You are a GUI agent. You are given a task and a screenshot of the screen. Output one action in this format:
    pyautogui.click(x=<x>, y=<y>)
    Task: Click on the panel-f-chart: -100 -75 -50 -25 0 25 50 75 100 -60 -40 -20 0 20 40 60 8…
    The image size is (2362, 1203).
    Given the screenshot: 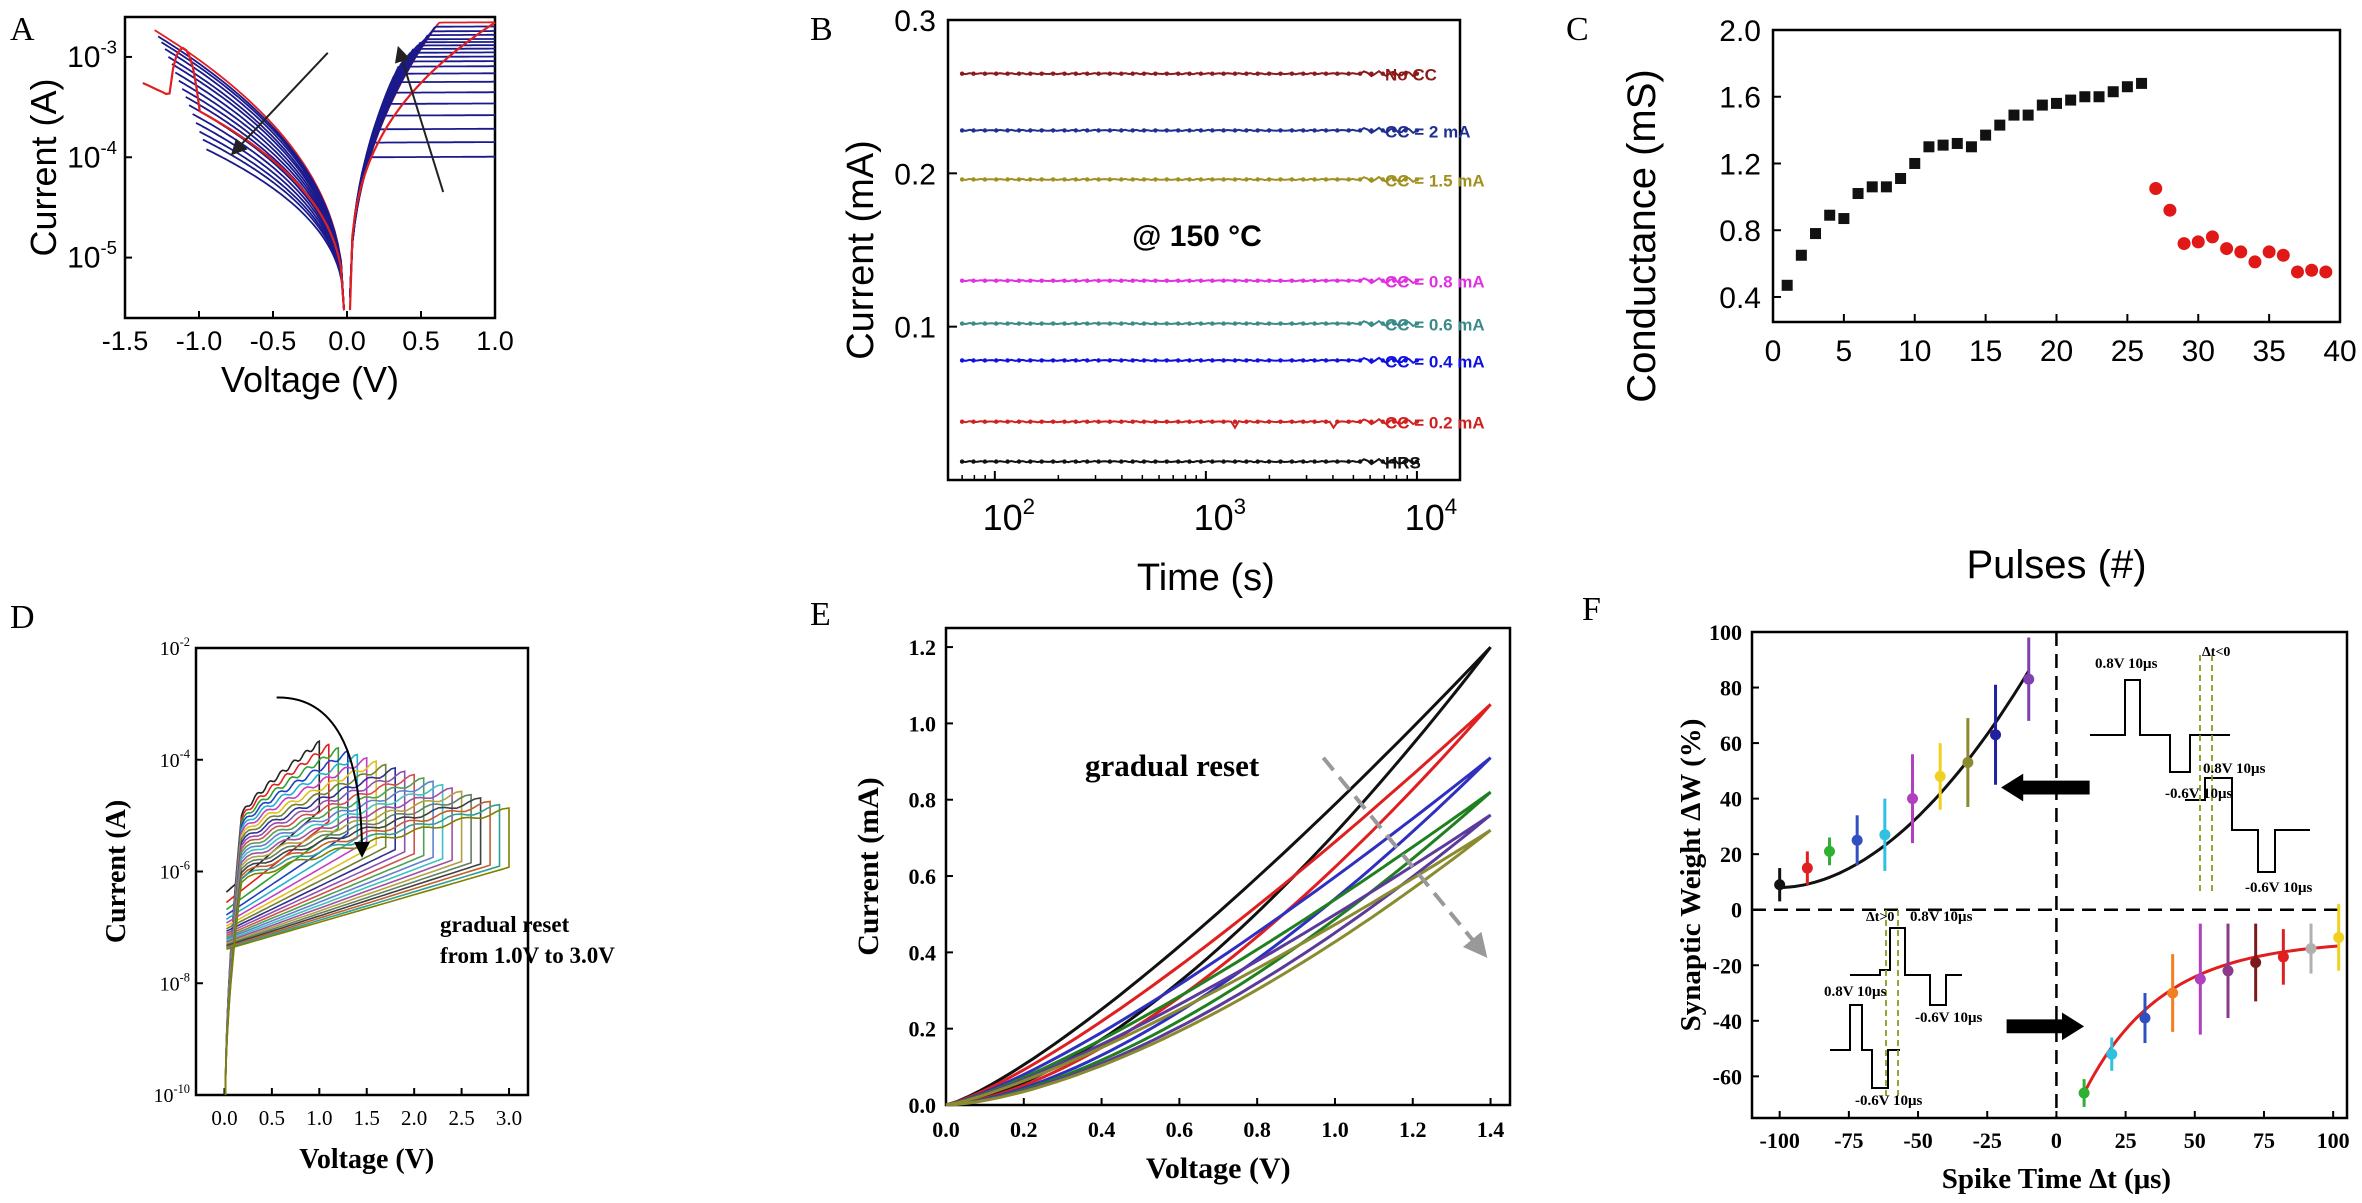 What is the action you would take?
    pyautogui.click(x=2012, y=907)
    